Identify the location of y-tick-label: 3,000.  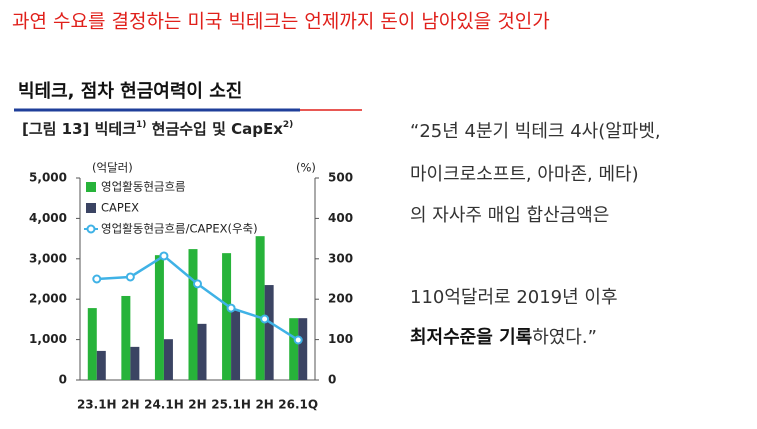
(48, 258).